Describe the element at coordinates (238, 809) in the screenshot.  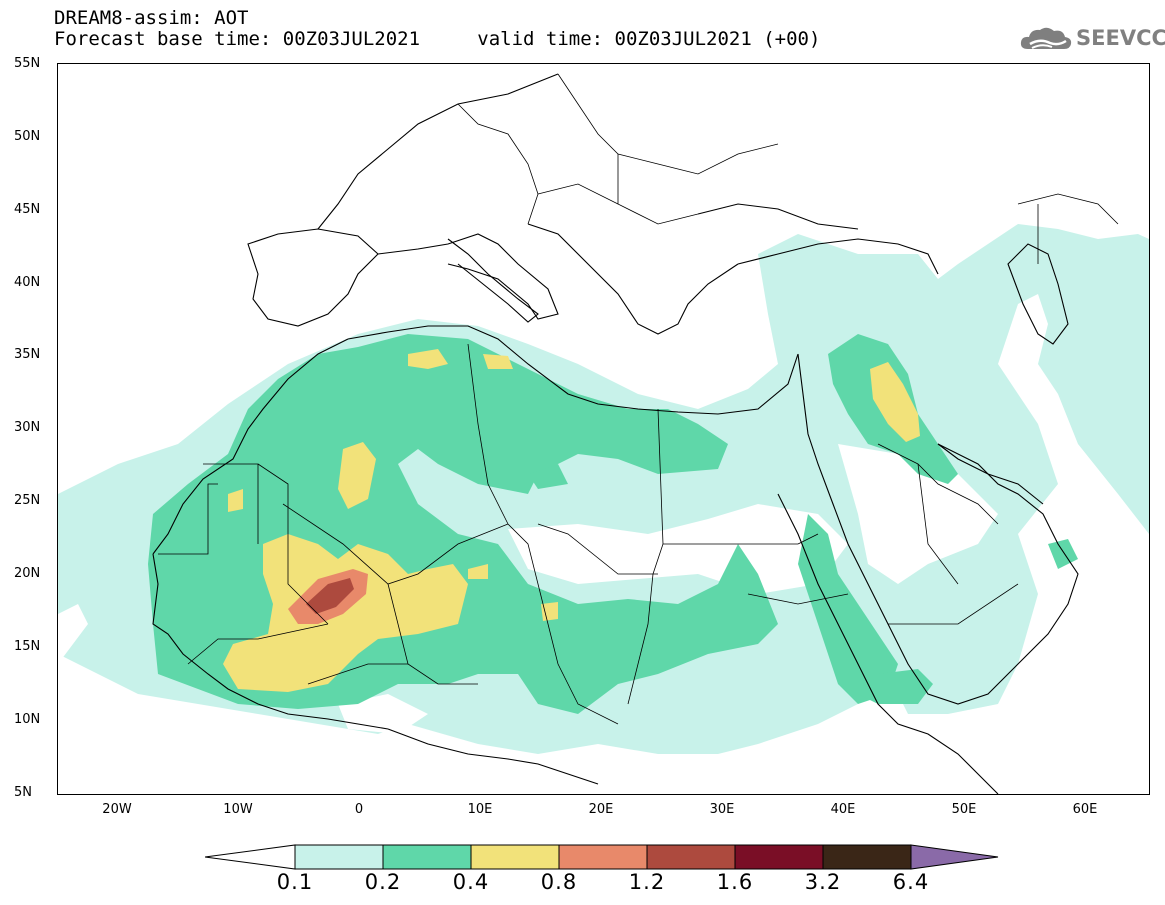
I see `lon-label: 10W` at that location.